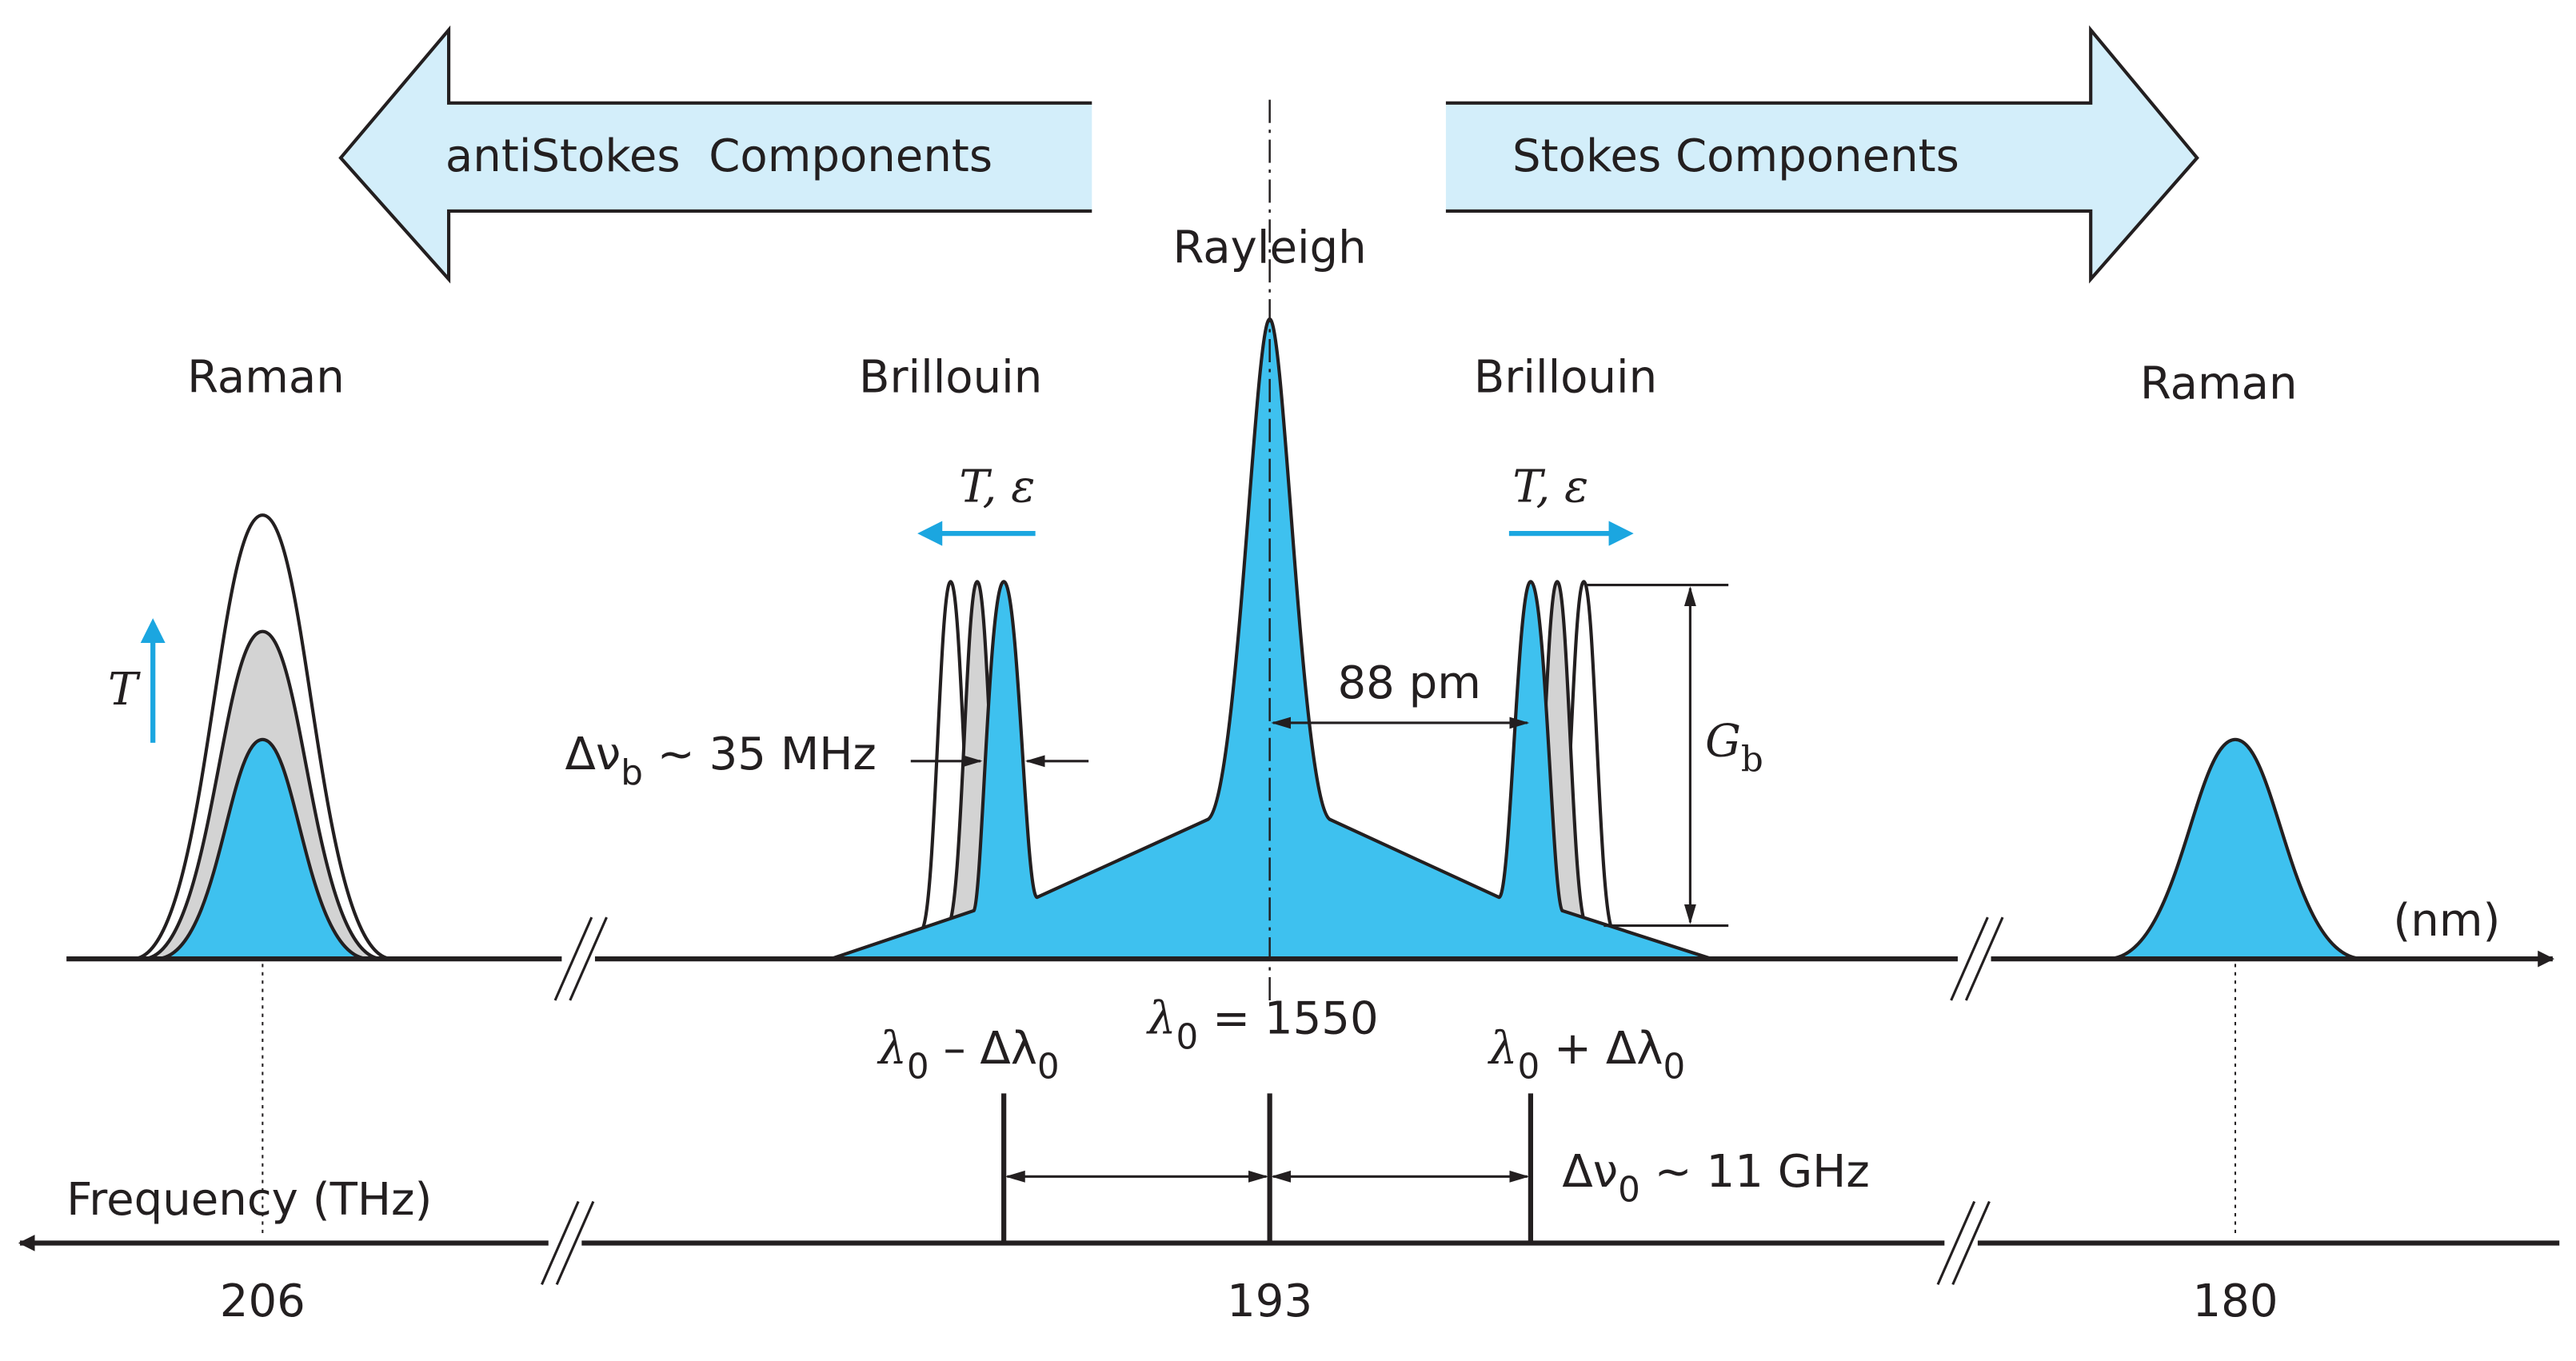 The image size is (2576, 1361). I want to click on shift-label: T, so click(124, 690).